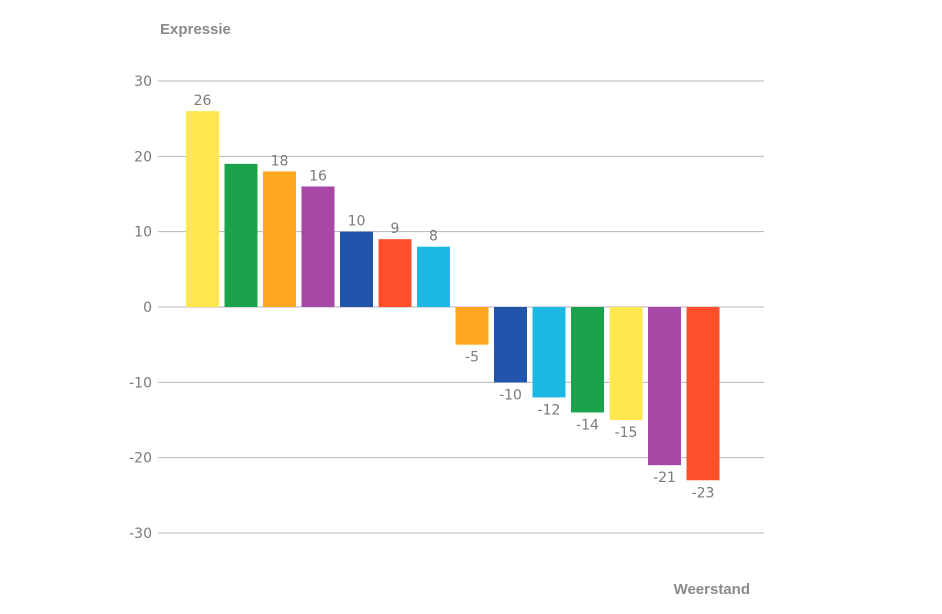  I want to click on data-label: -21, so click(664, 478).